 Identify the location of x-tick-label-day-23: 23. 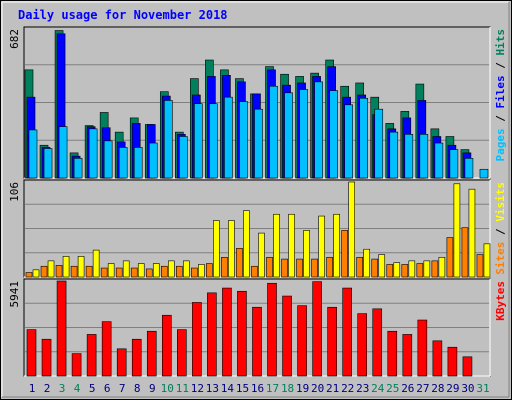
(362, 388).